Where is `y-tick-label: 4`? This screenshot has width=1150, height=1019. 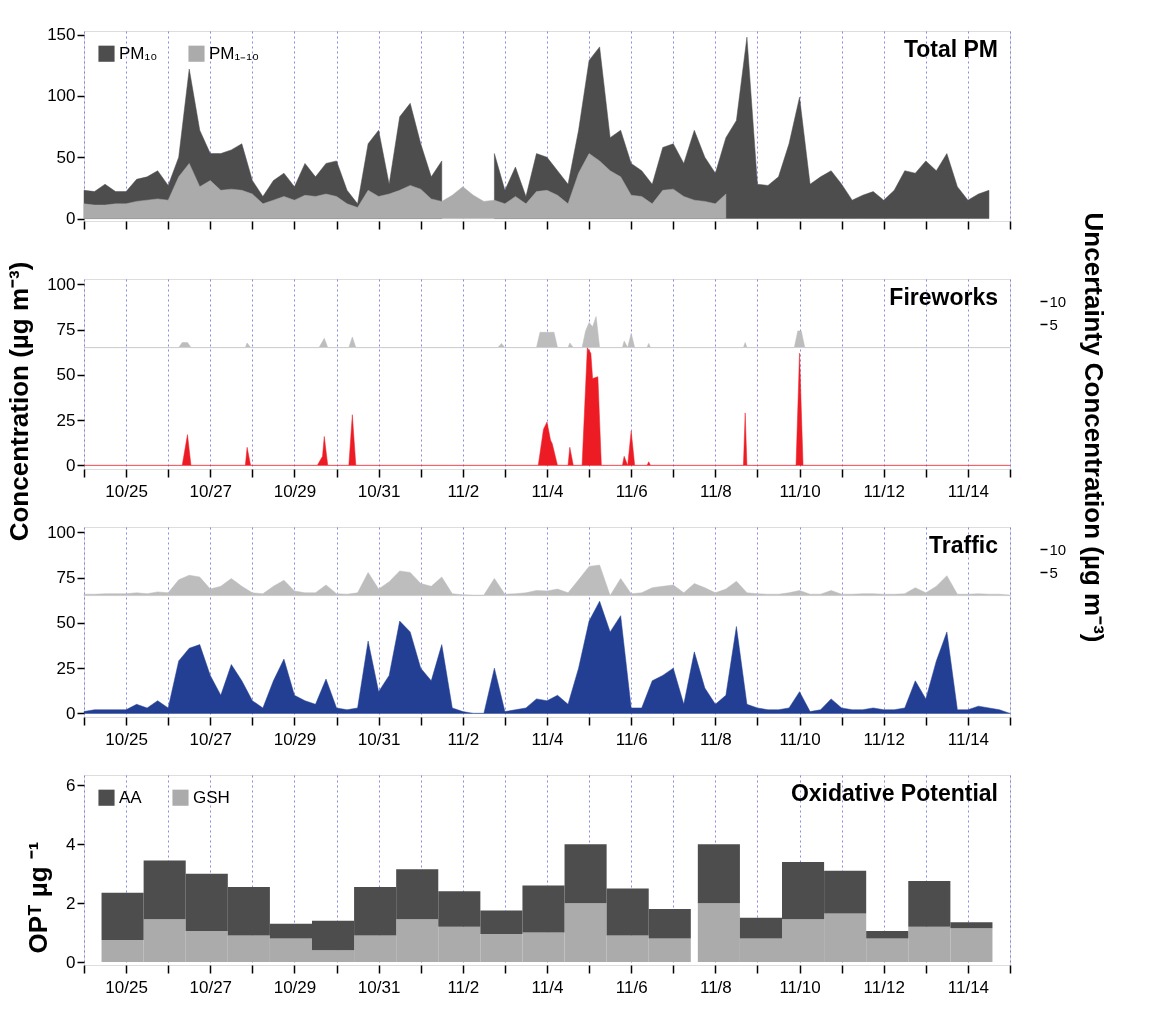 y-tick-label: 4 is located at coordinates (71, 844).